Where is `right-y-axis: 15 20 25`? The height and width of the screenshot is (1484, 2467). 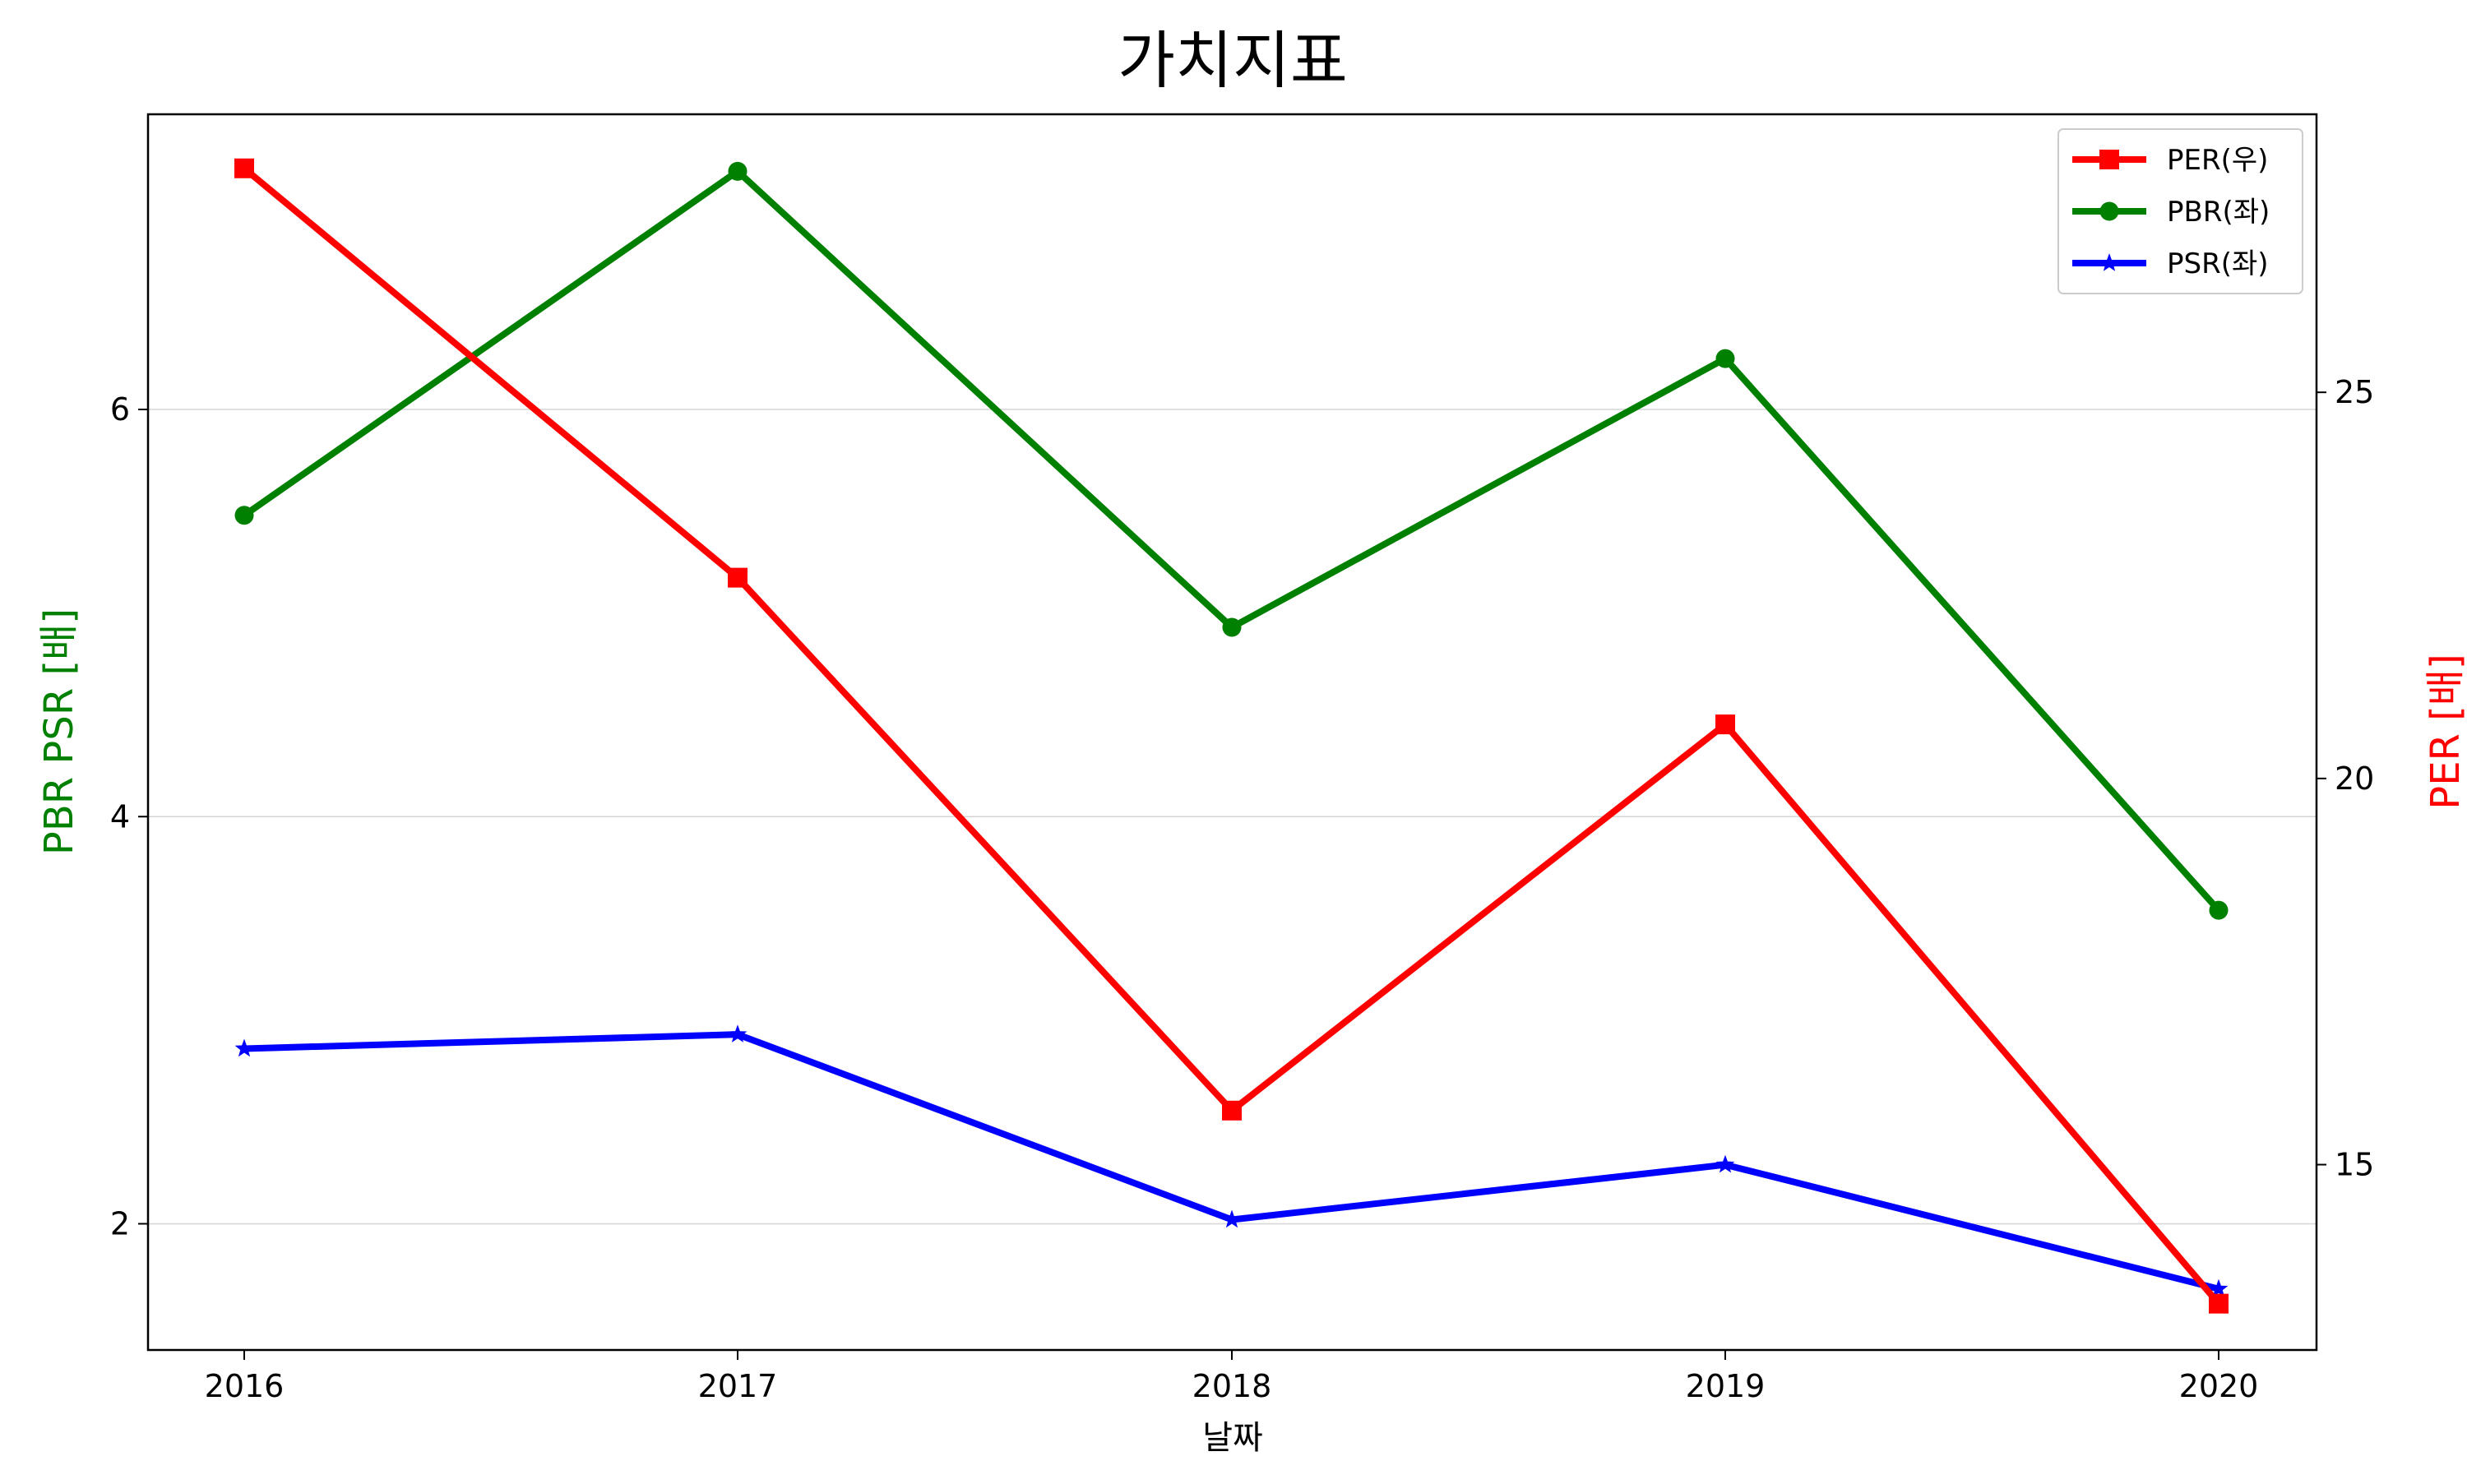 right-y-axis: 15 20 25 is located at coordinates (2345, 778).